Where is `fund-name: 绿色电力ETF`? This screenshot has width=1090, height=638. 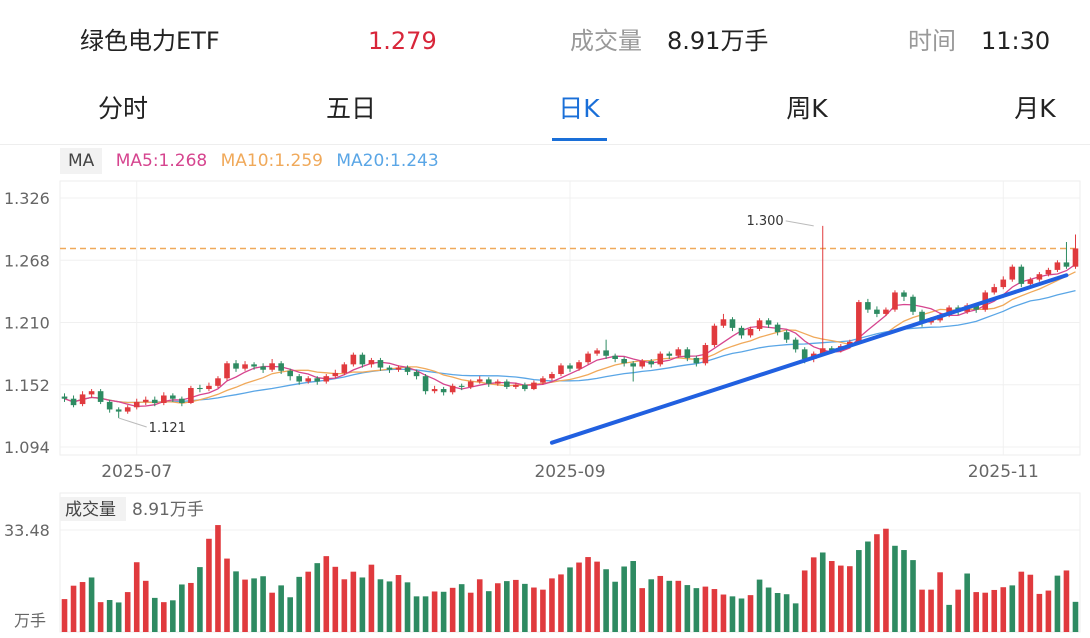
fund-name: 绿色电力ETF is located at coordinates (150, 41).